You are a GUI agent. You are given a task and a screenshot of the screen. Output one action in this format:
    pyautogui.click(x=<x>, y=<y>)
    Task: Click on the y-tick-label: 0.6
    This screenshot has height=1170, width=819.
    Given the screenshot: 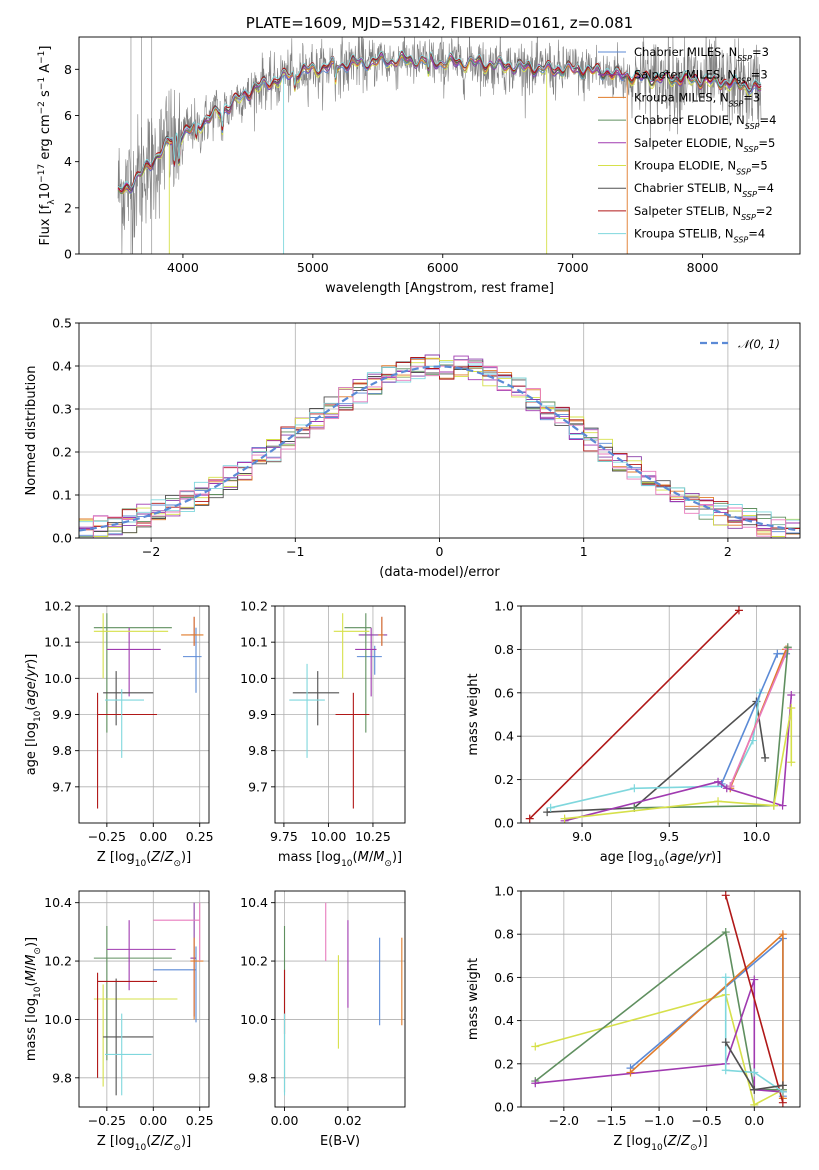 What is the action you would take?
    pyautogui.click(x=504, y=977)
    